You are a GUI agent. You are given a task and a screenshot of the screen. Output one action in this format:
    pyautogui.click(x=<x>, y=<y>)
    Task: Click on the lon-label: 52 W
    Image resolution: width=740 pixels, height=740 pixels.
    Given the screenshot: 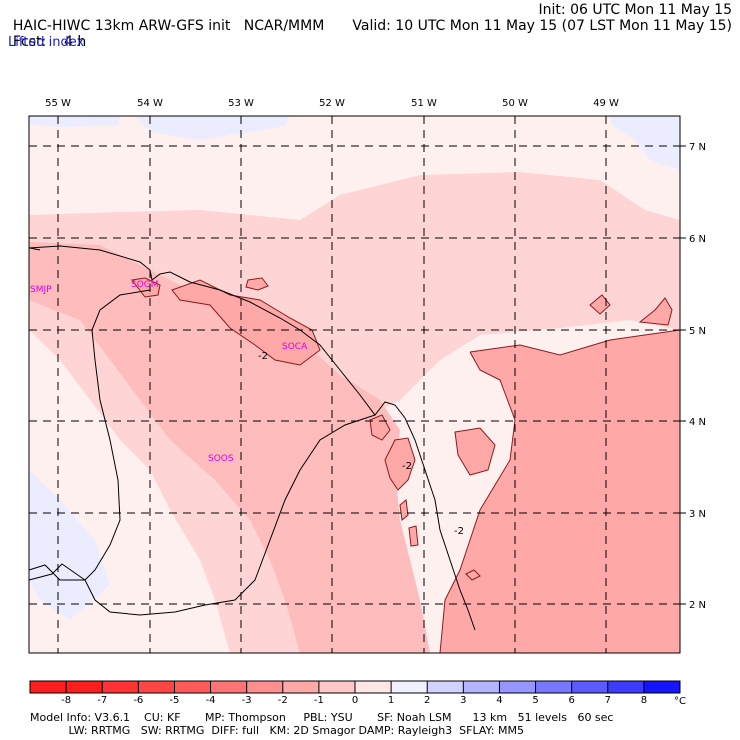 What is the action you would take?
    pyautogui.click(x=332, y=103)
    